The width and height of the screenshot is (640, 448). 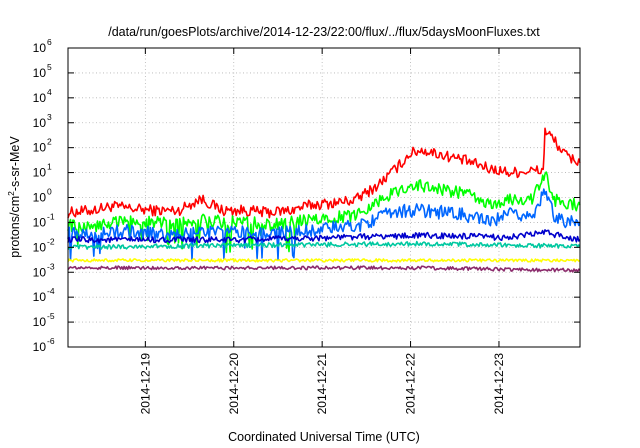 I want to click on y-axis-title-post: -s-sr-MeV, so click(x=15, y=164).